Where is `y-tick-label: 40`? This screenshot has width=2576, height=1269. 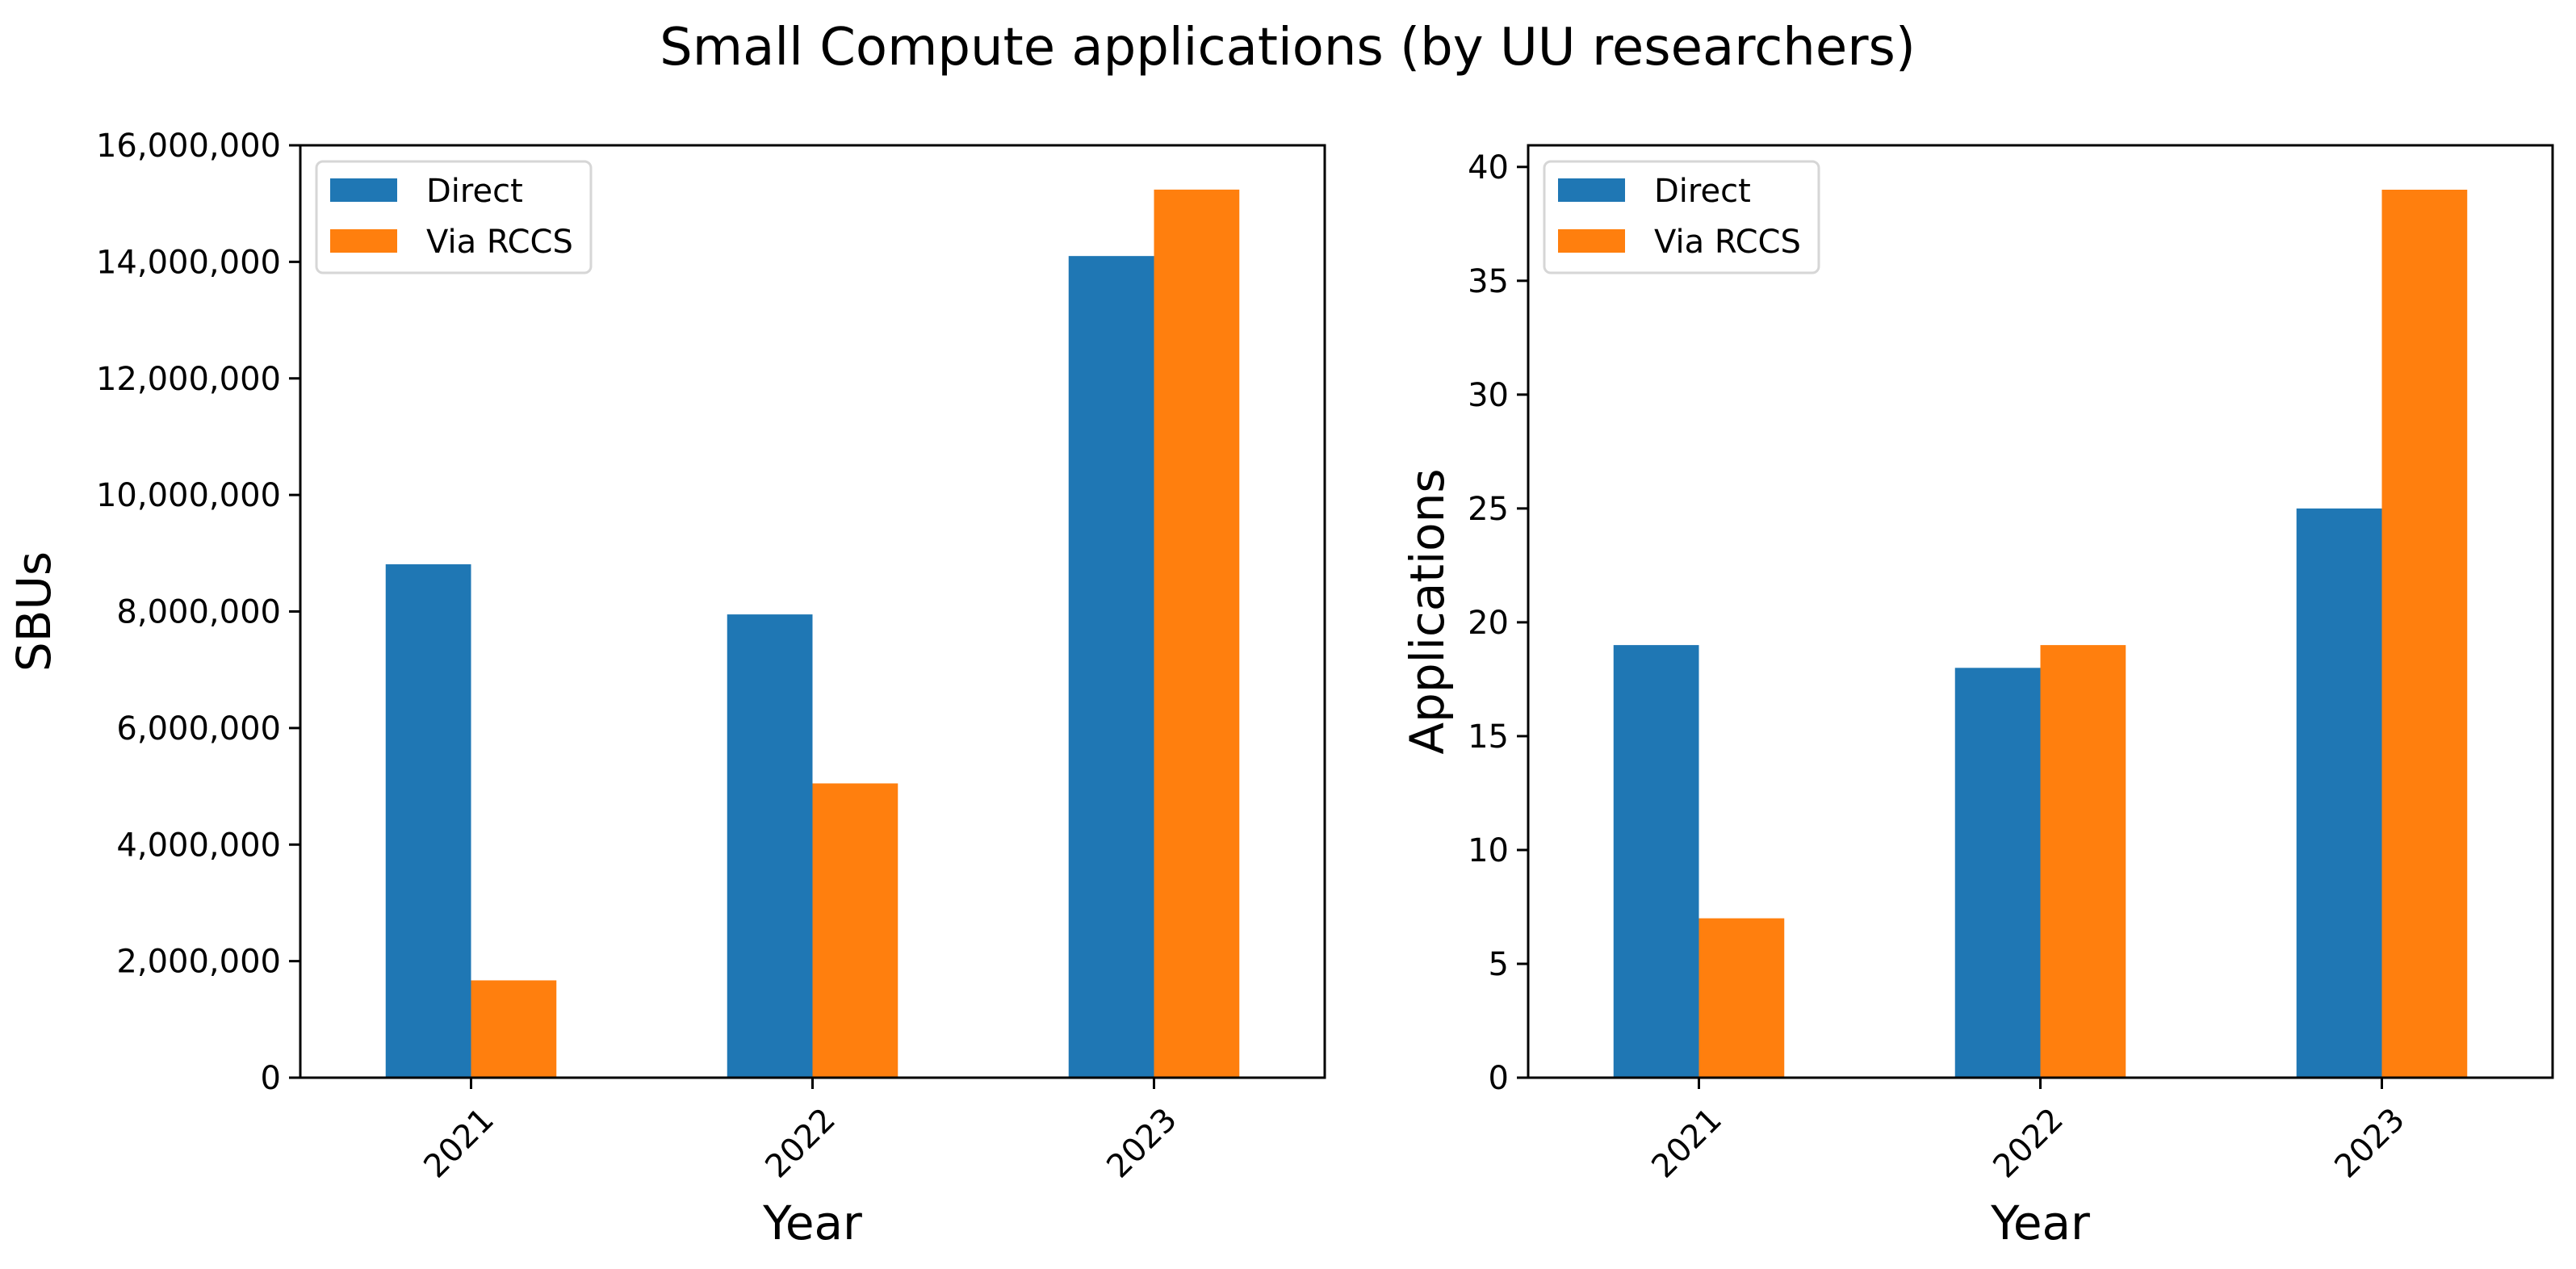 y-tick-label: 40 is located at coordinates (1488, 167).